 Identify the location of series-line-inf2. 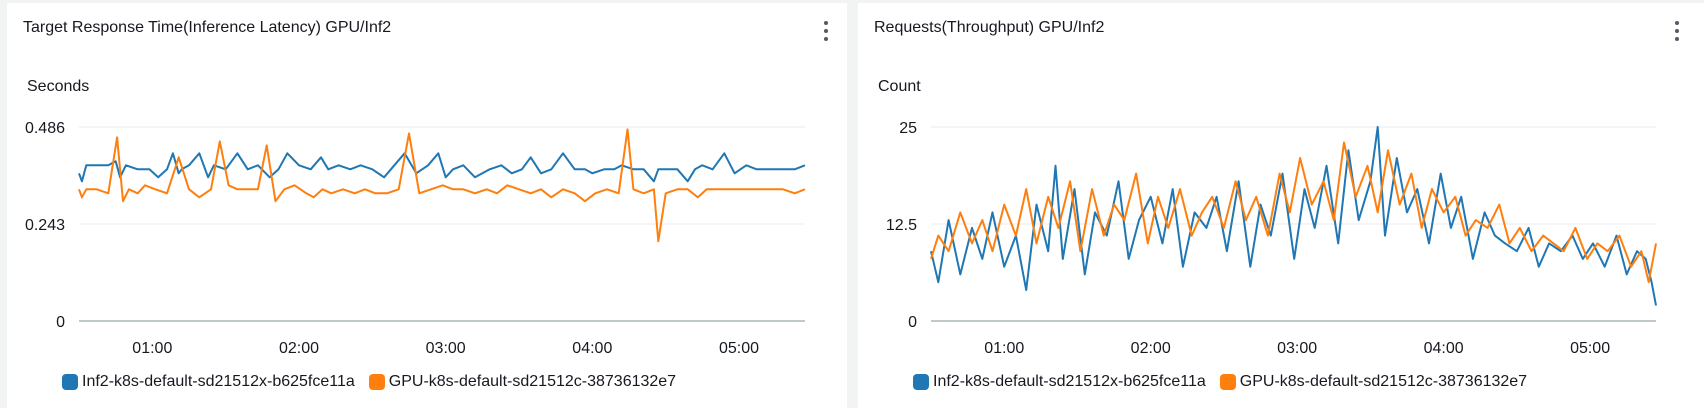
(442, 167).